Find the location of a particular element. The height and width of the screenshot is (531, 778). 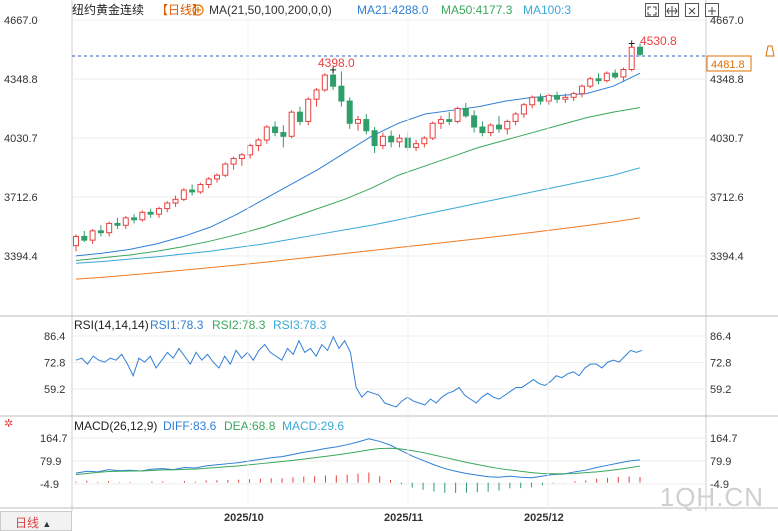

x-tick-label: 2025/10 is located at coordinates (244, 518).